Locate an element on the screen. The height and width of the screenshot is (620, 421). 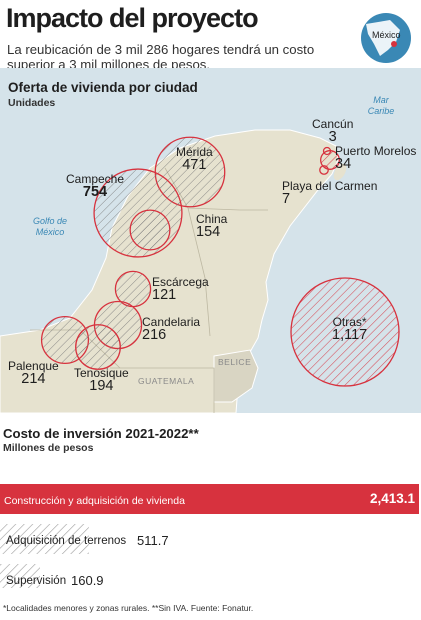
city-label-merida: Mérida 471 is located at coordinates (194, 159).